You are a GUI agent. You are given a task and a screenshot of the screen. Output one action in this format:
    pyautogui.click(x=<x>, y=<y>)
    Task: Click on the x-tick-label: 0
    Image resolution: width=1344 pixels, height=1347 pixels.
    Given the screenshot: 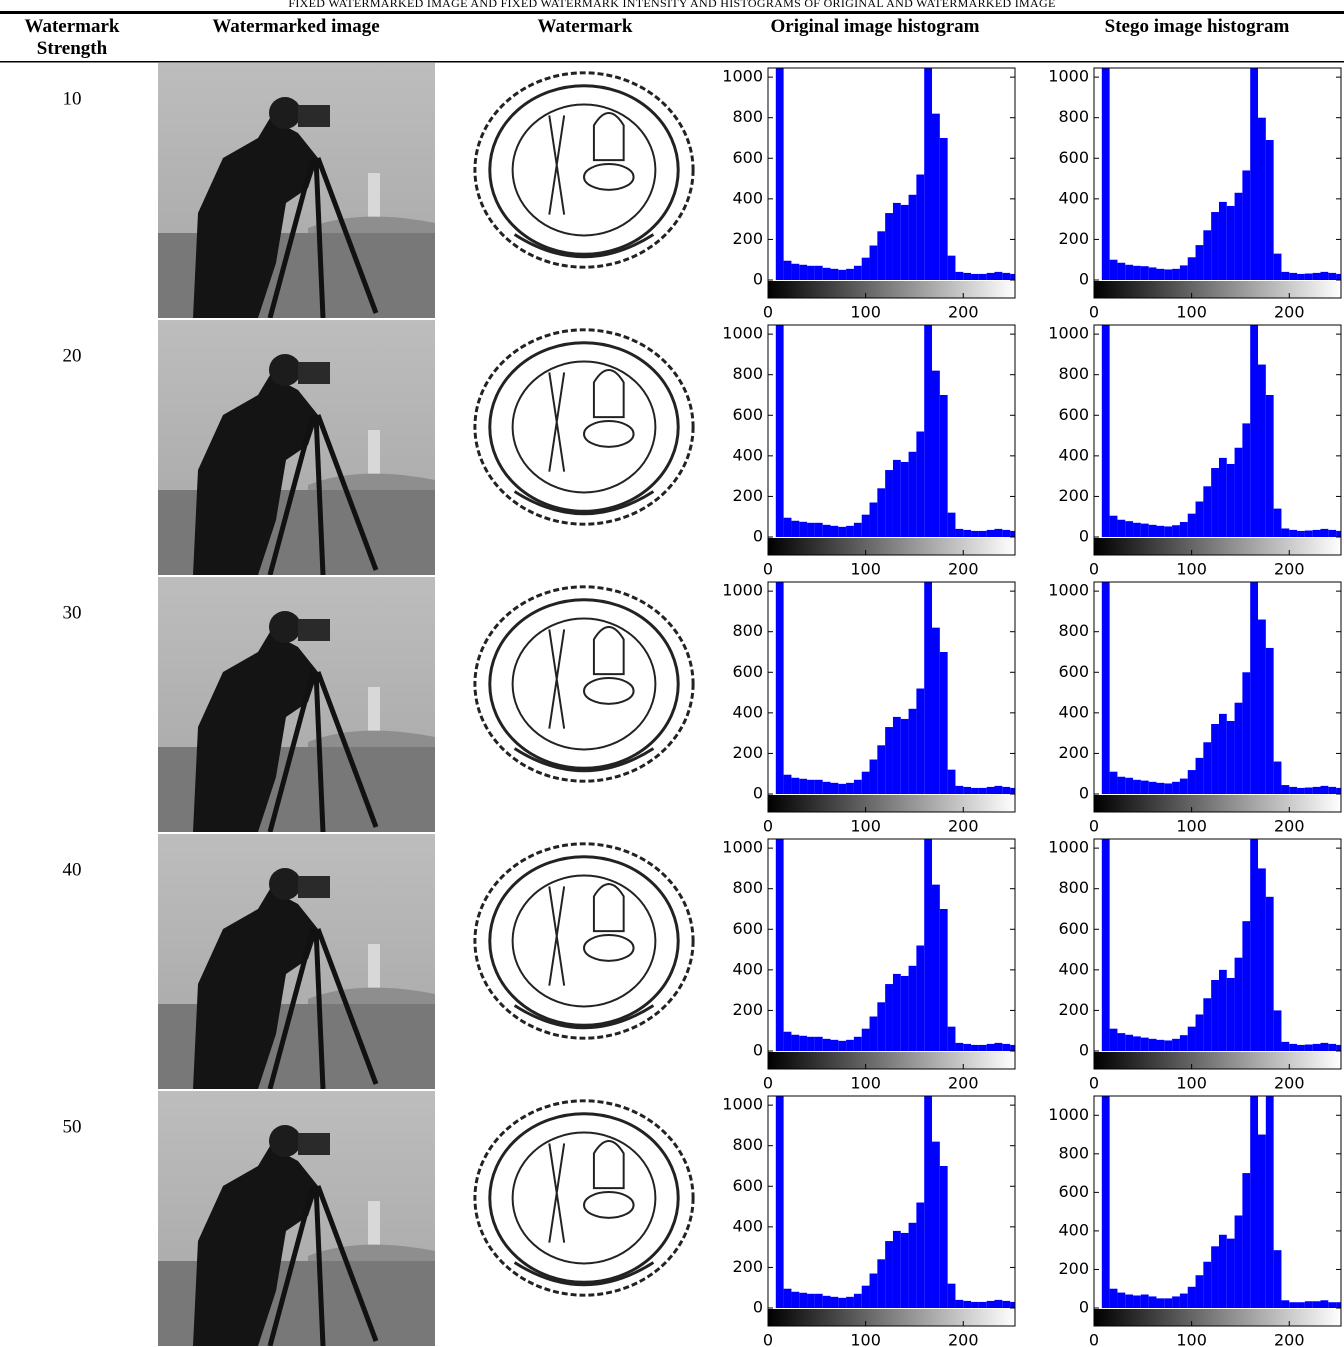 What is the action you would take?
    pyautogui.click(x=1094, y=569)
    